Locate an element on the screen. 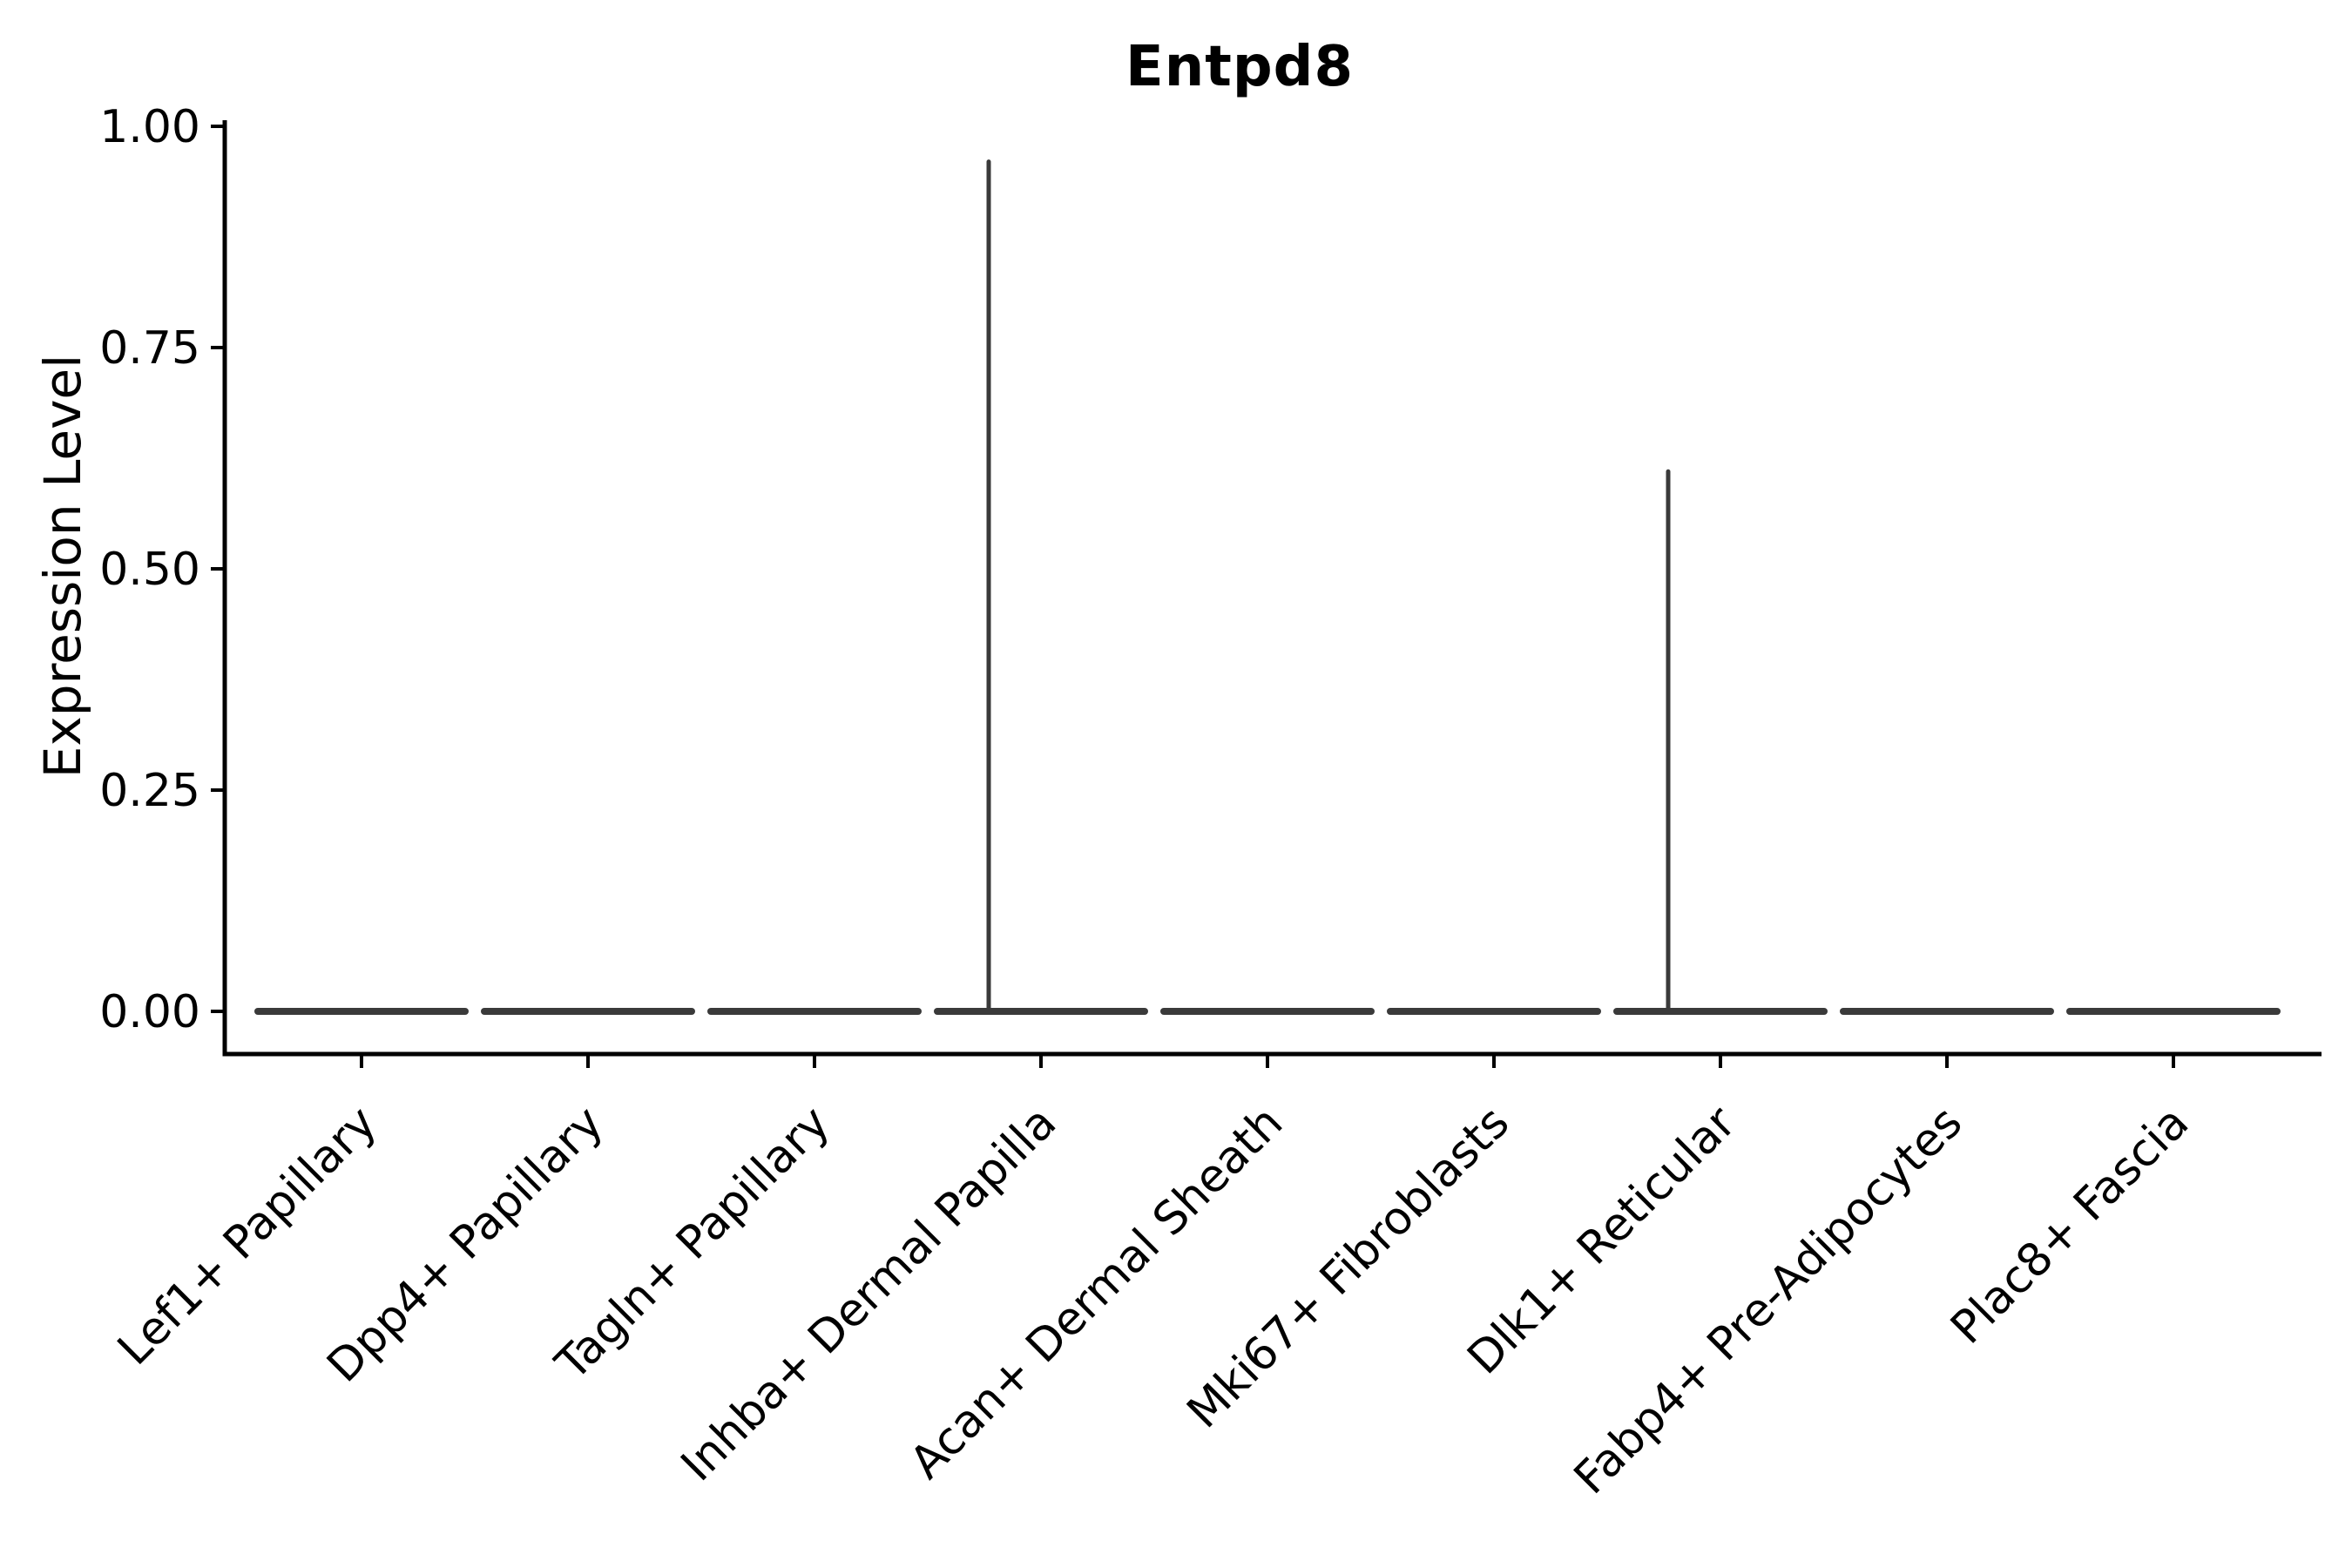 The image size is (2352, 1568). plot-title: Entpd8 is located at coordinates (1240, 67).